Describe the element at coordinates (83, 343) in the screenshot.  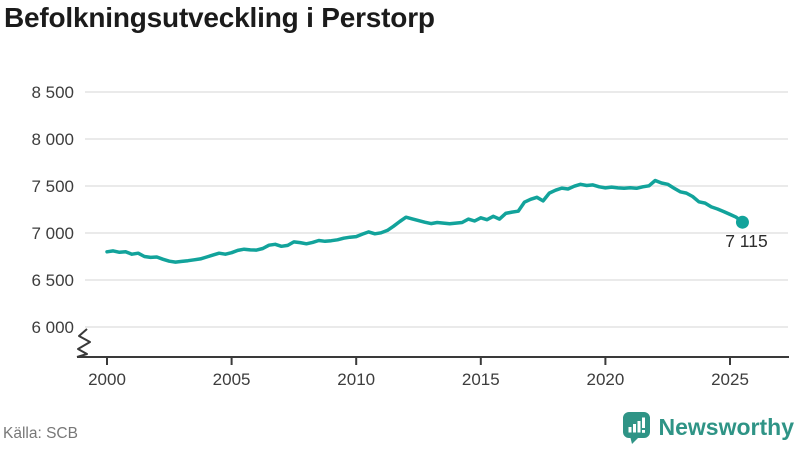
I see `axis-break-zigzag` at that location.